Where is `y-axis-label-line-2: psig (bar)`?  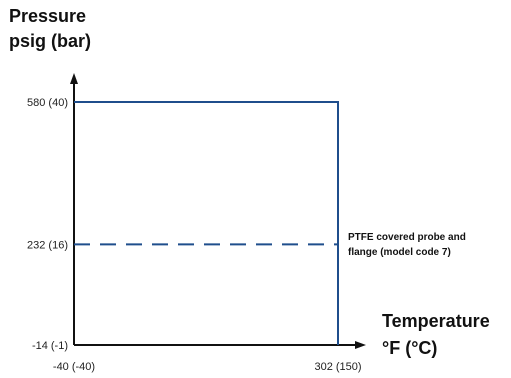
y-axis-label-line-2: psig (bar) is located at coordinates (50, 41).